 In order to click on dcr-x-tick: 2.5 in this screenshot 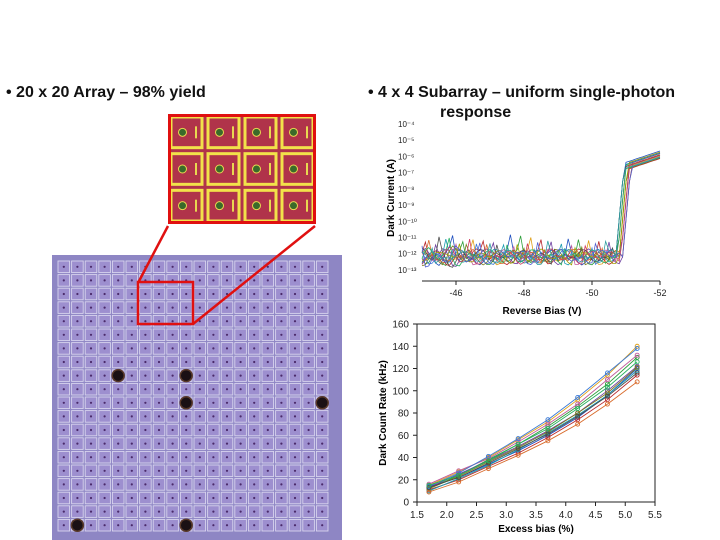, I will do `click(477, 515)`.